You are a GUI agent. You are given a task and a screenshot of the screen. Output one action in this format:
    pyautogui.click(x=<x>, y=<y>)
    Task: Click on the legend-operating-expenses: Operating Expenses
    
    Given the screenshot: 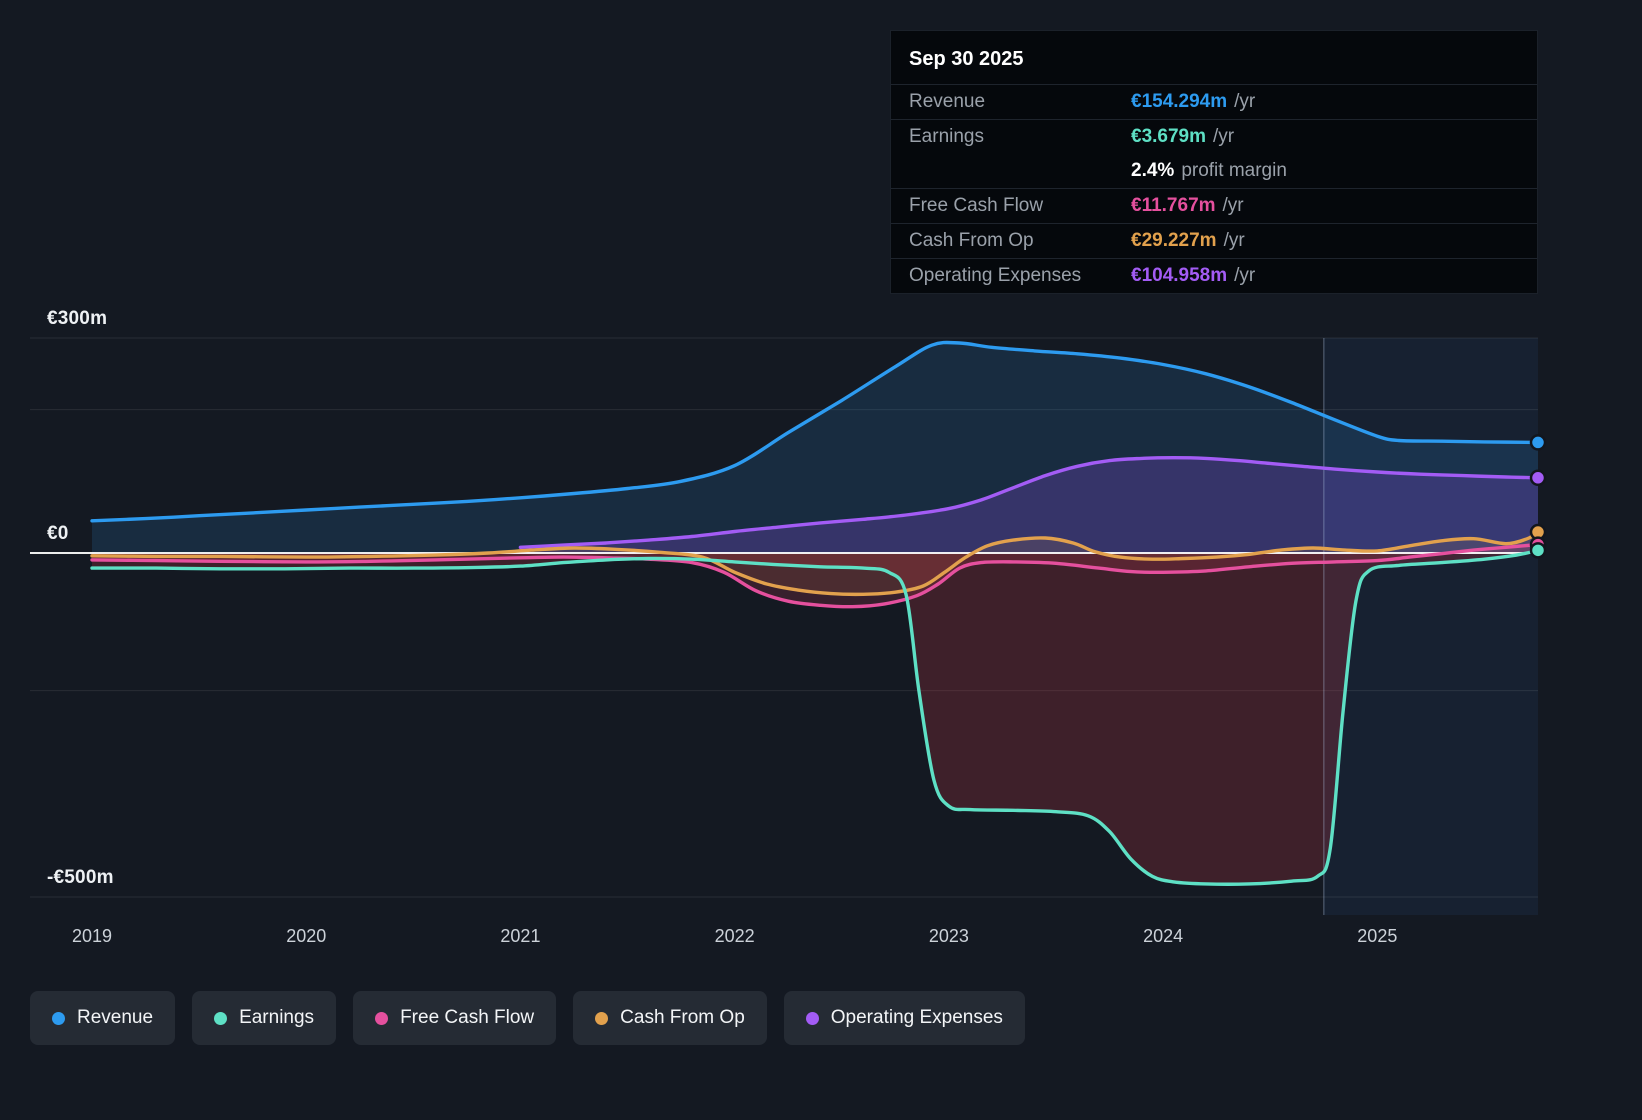 What is the action you would take?
    pyautogui.click(x=904, y=1018)
    